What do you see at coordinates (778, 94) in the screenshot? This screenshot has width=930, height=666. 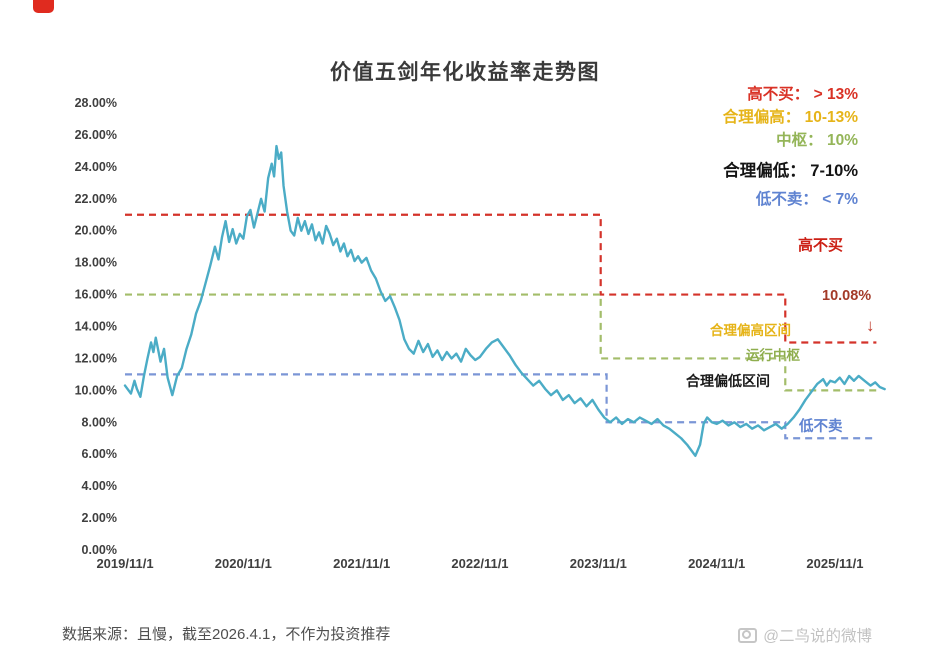 I see `legend-label: 高不买：` at bounding box center [778, 94].